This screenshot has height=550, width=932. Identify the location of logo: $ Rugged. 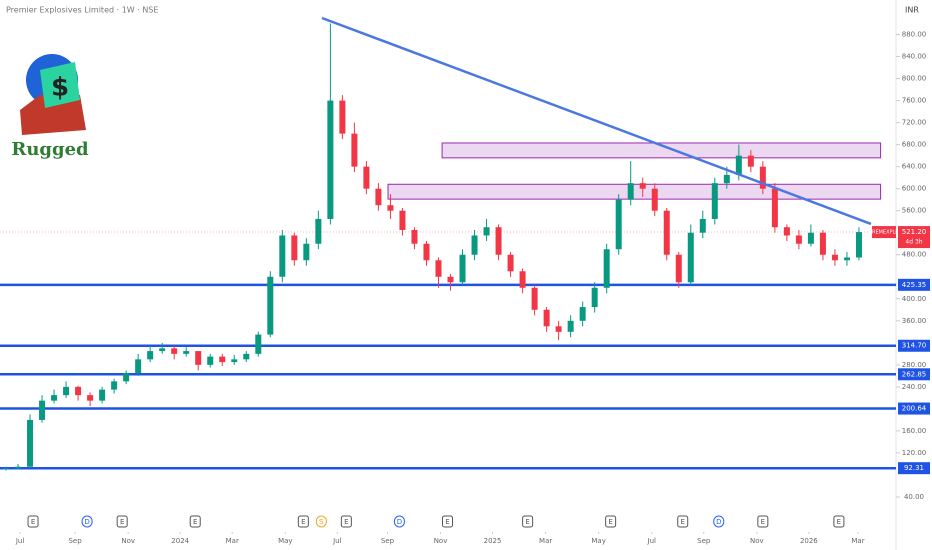
(50, 107).